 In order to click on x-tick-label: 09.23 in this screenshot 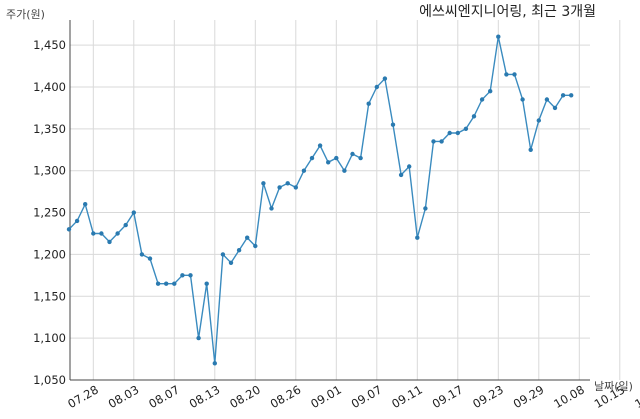, I will do `click(488, 396)`.